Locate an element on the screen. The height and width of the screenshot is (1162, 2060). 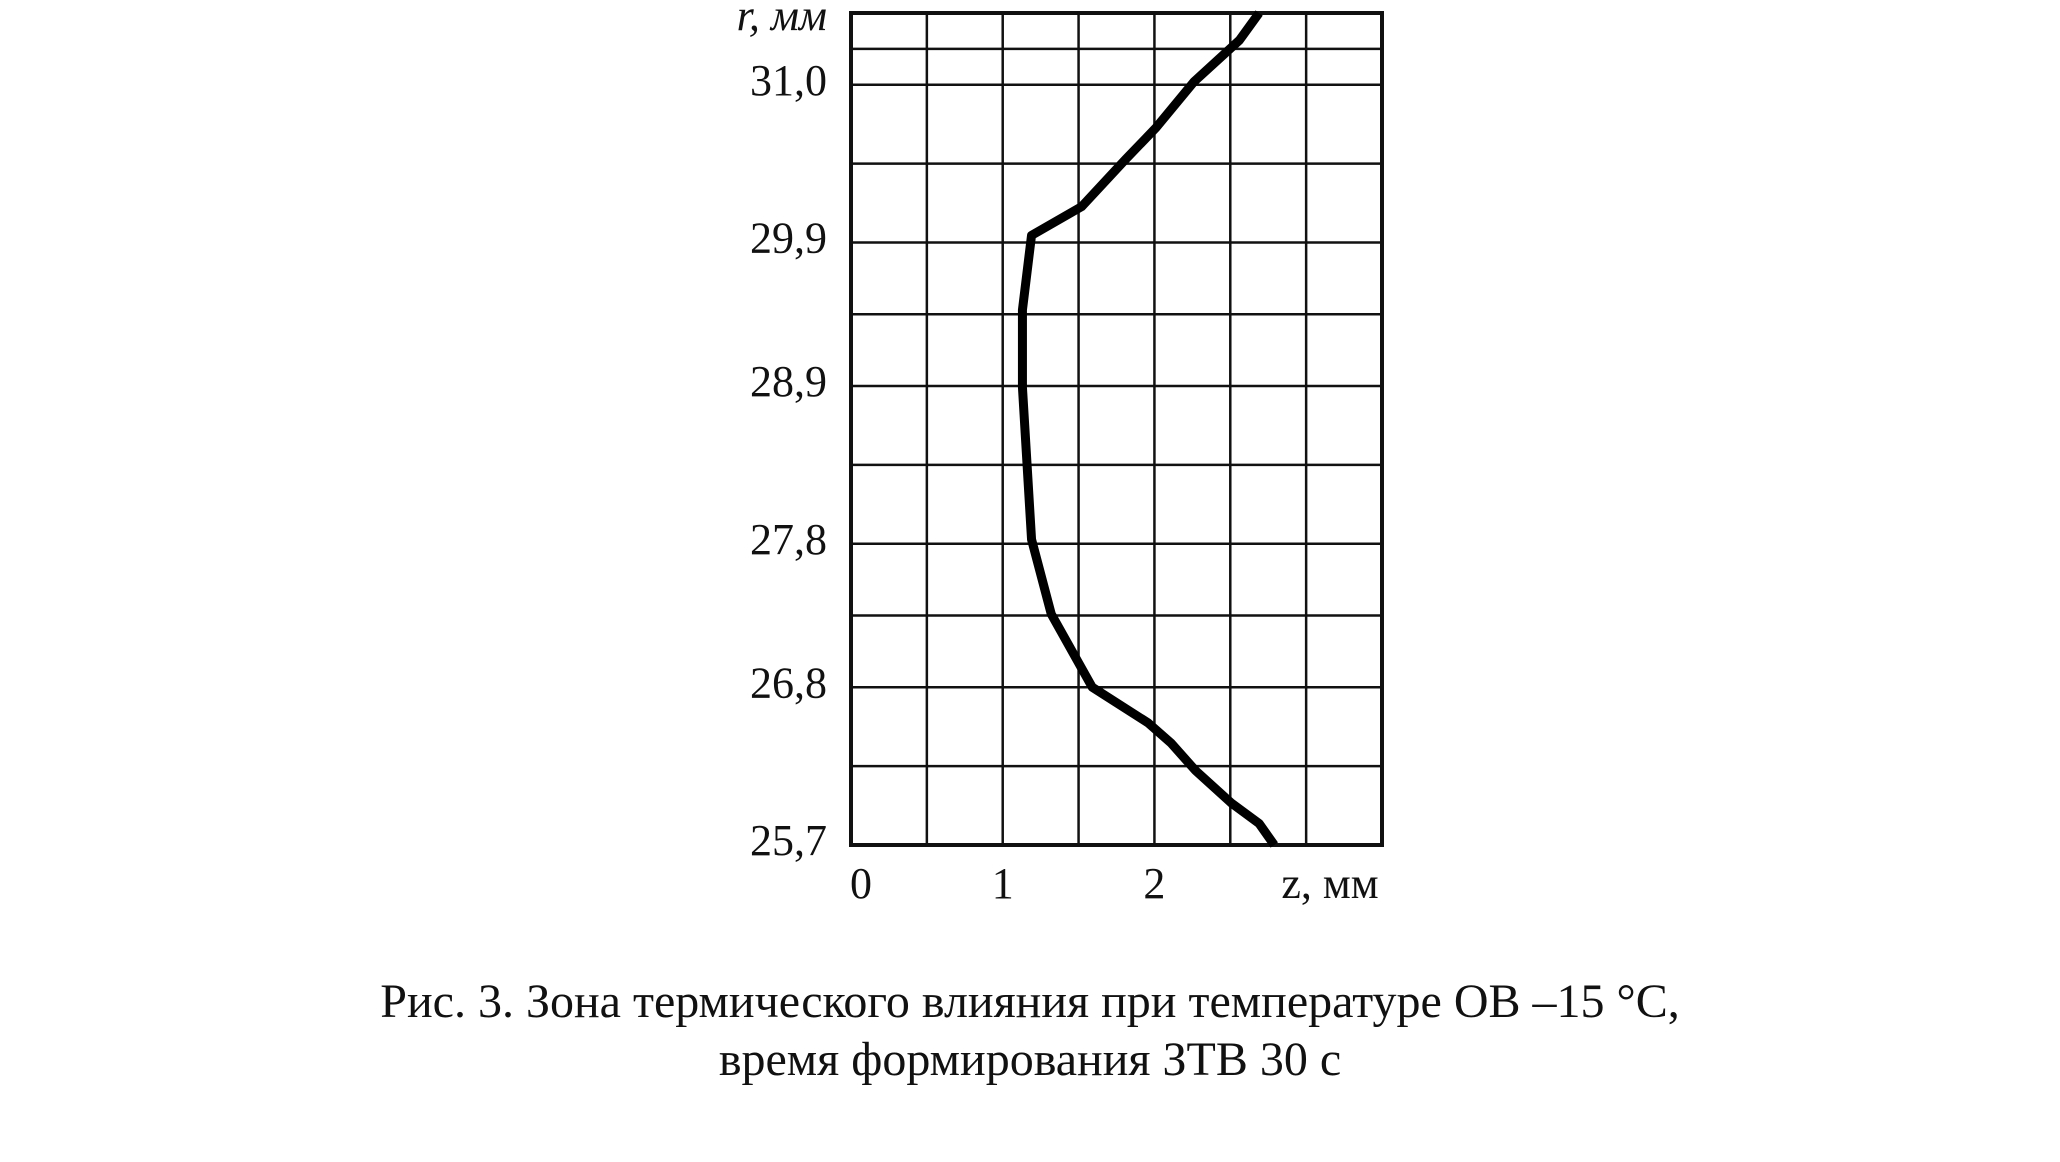
y-tick-label: 26,8 is located at coordinates (788, 682).